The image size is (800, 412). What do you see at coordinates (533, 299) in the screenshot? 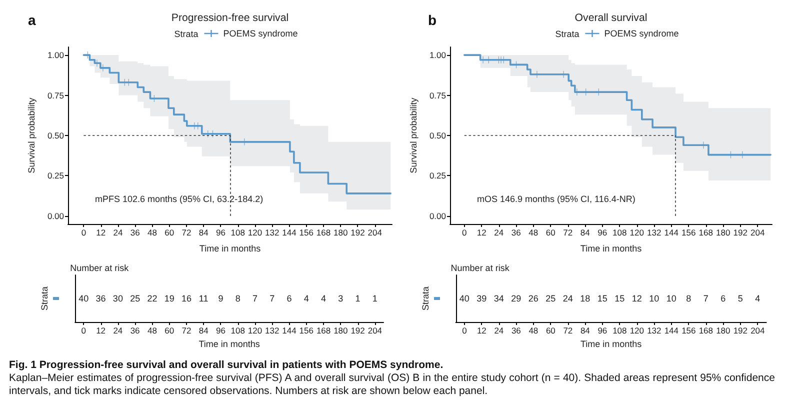
I see `data-label: 26` at bounding box center [533, 299].